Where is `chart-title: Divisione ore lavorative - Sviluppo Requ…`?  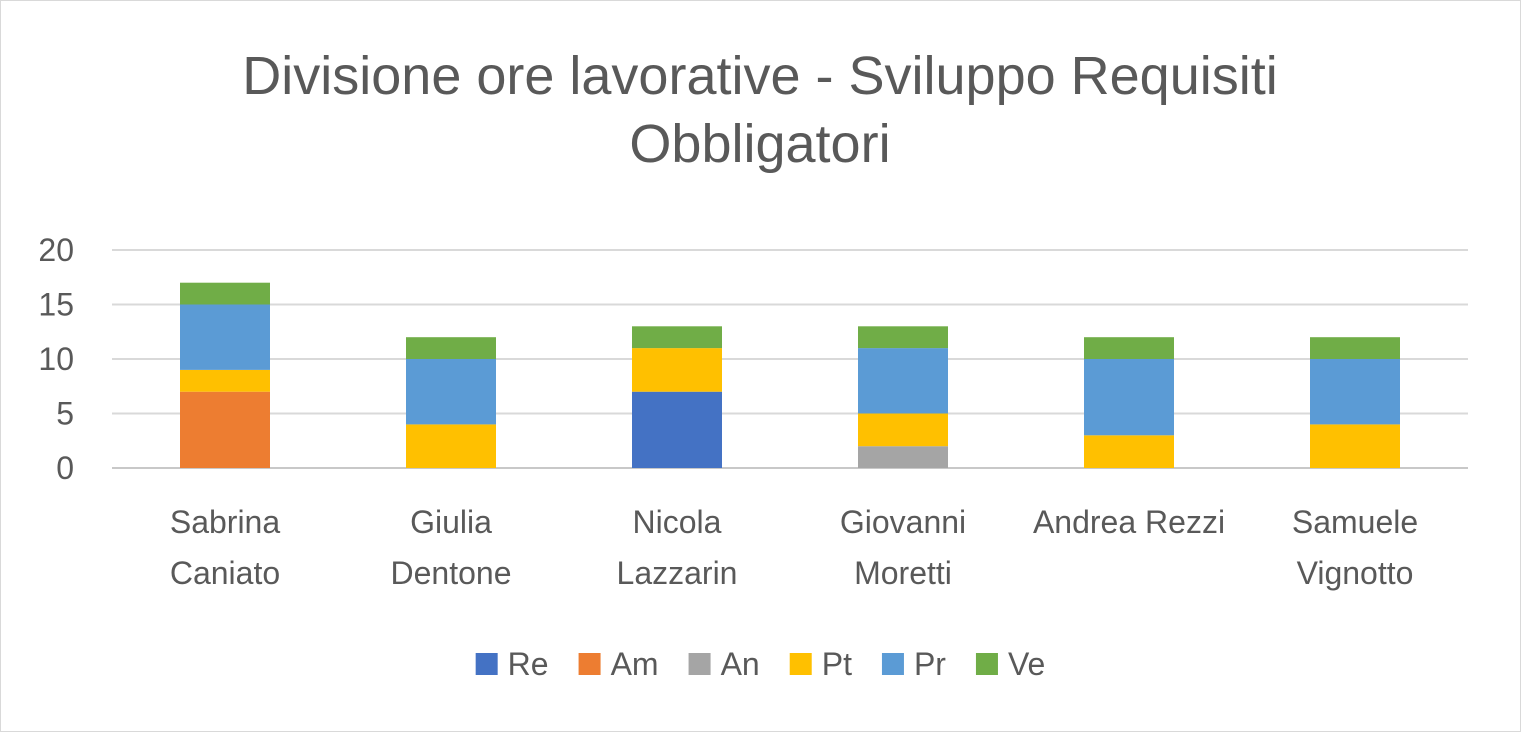
chart-title: Divisione ore lavorative - Sviluppo Requ… is located at coordinates (760, 110).